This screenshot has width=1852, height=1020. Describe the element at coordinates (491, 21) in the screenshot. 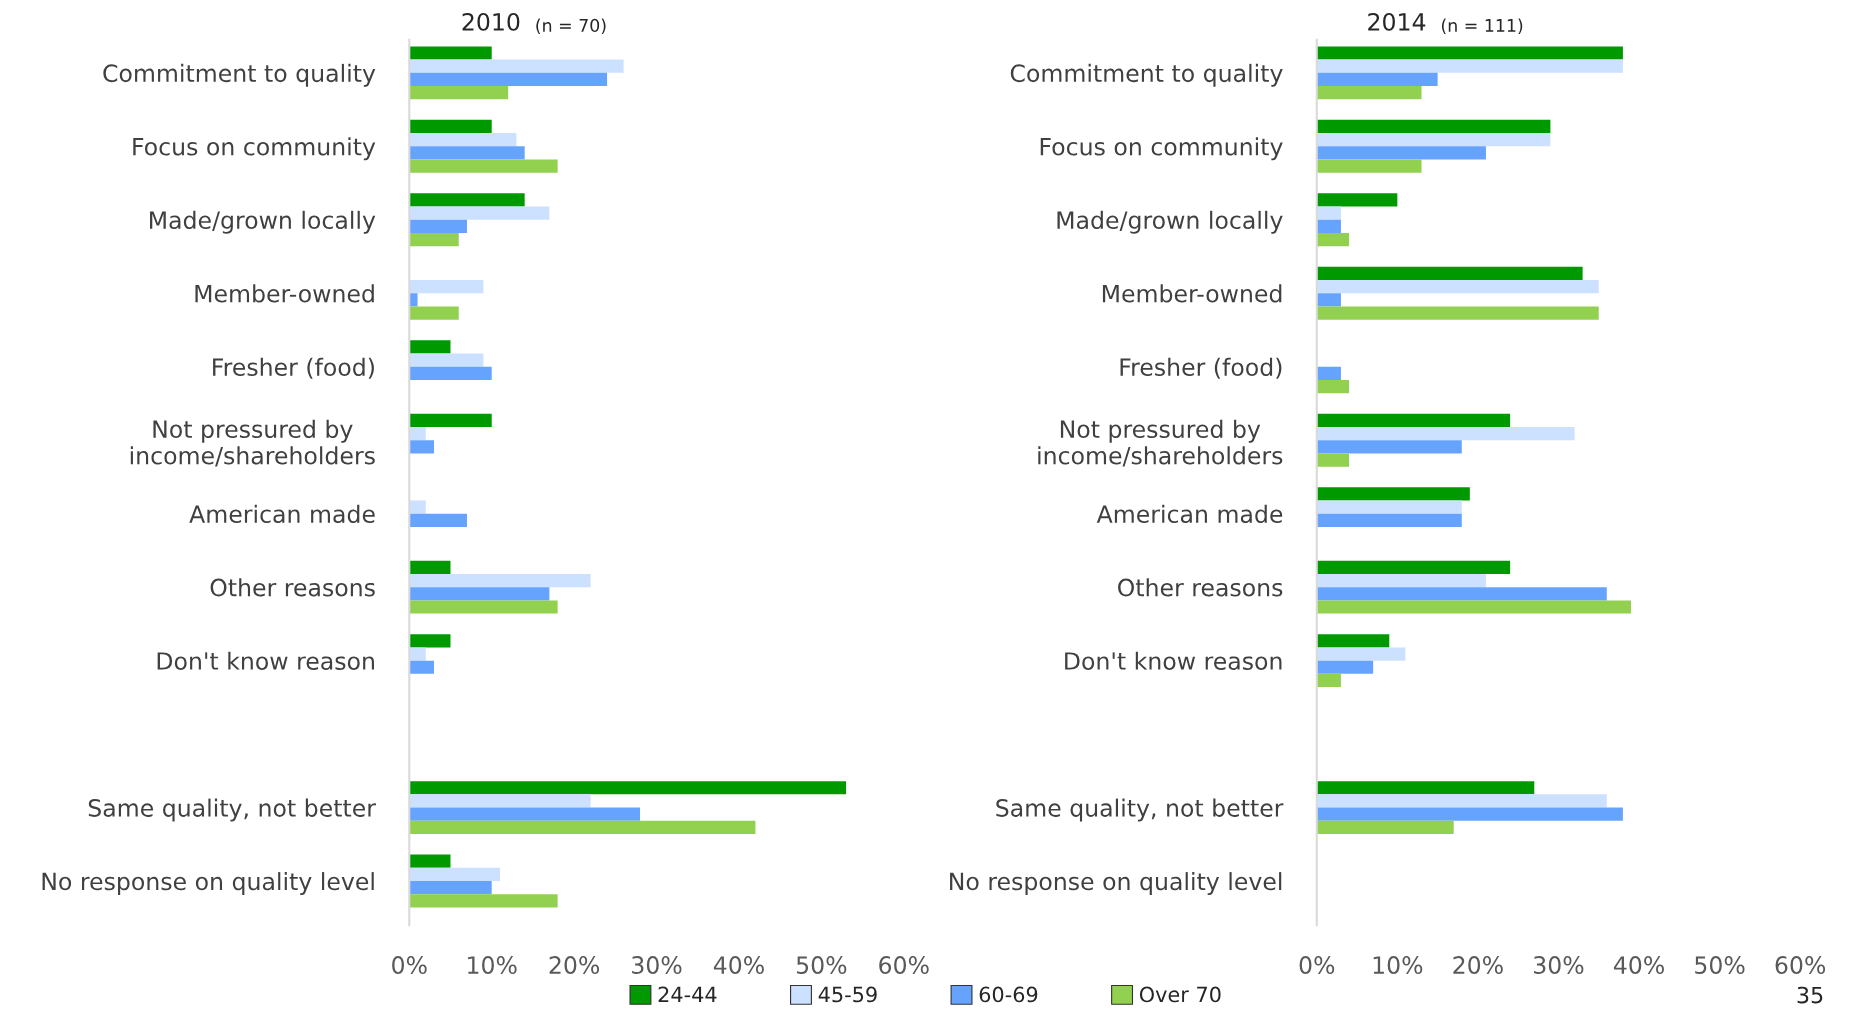

I see `chart-title: 2010` at that location.